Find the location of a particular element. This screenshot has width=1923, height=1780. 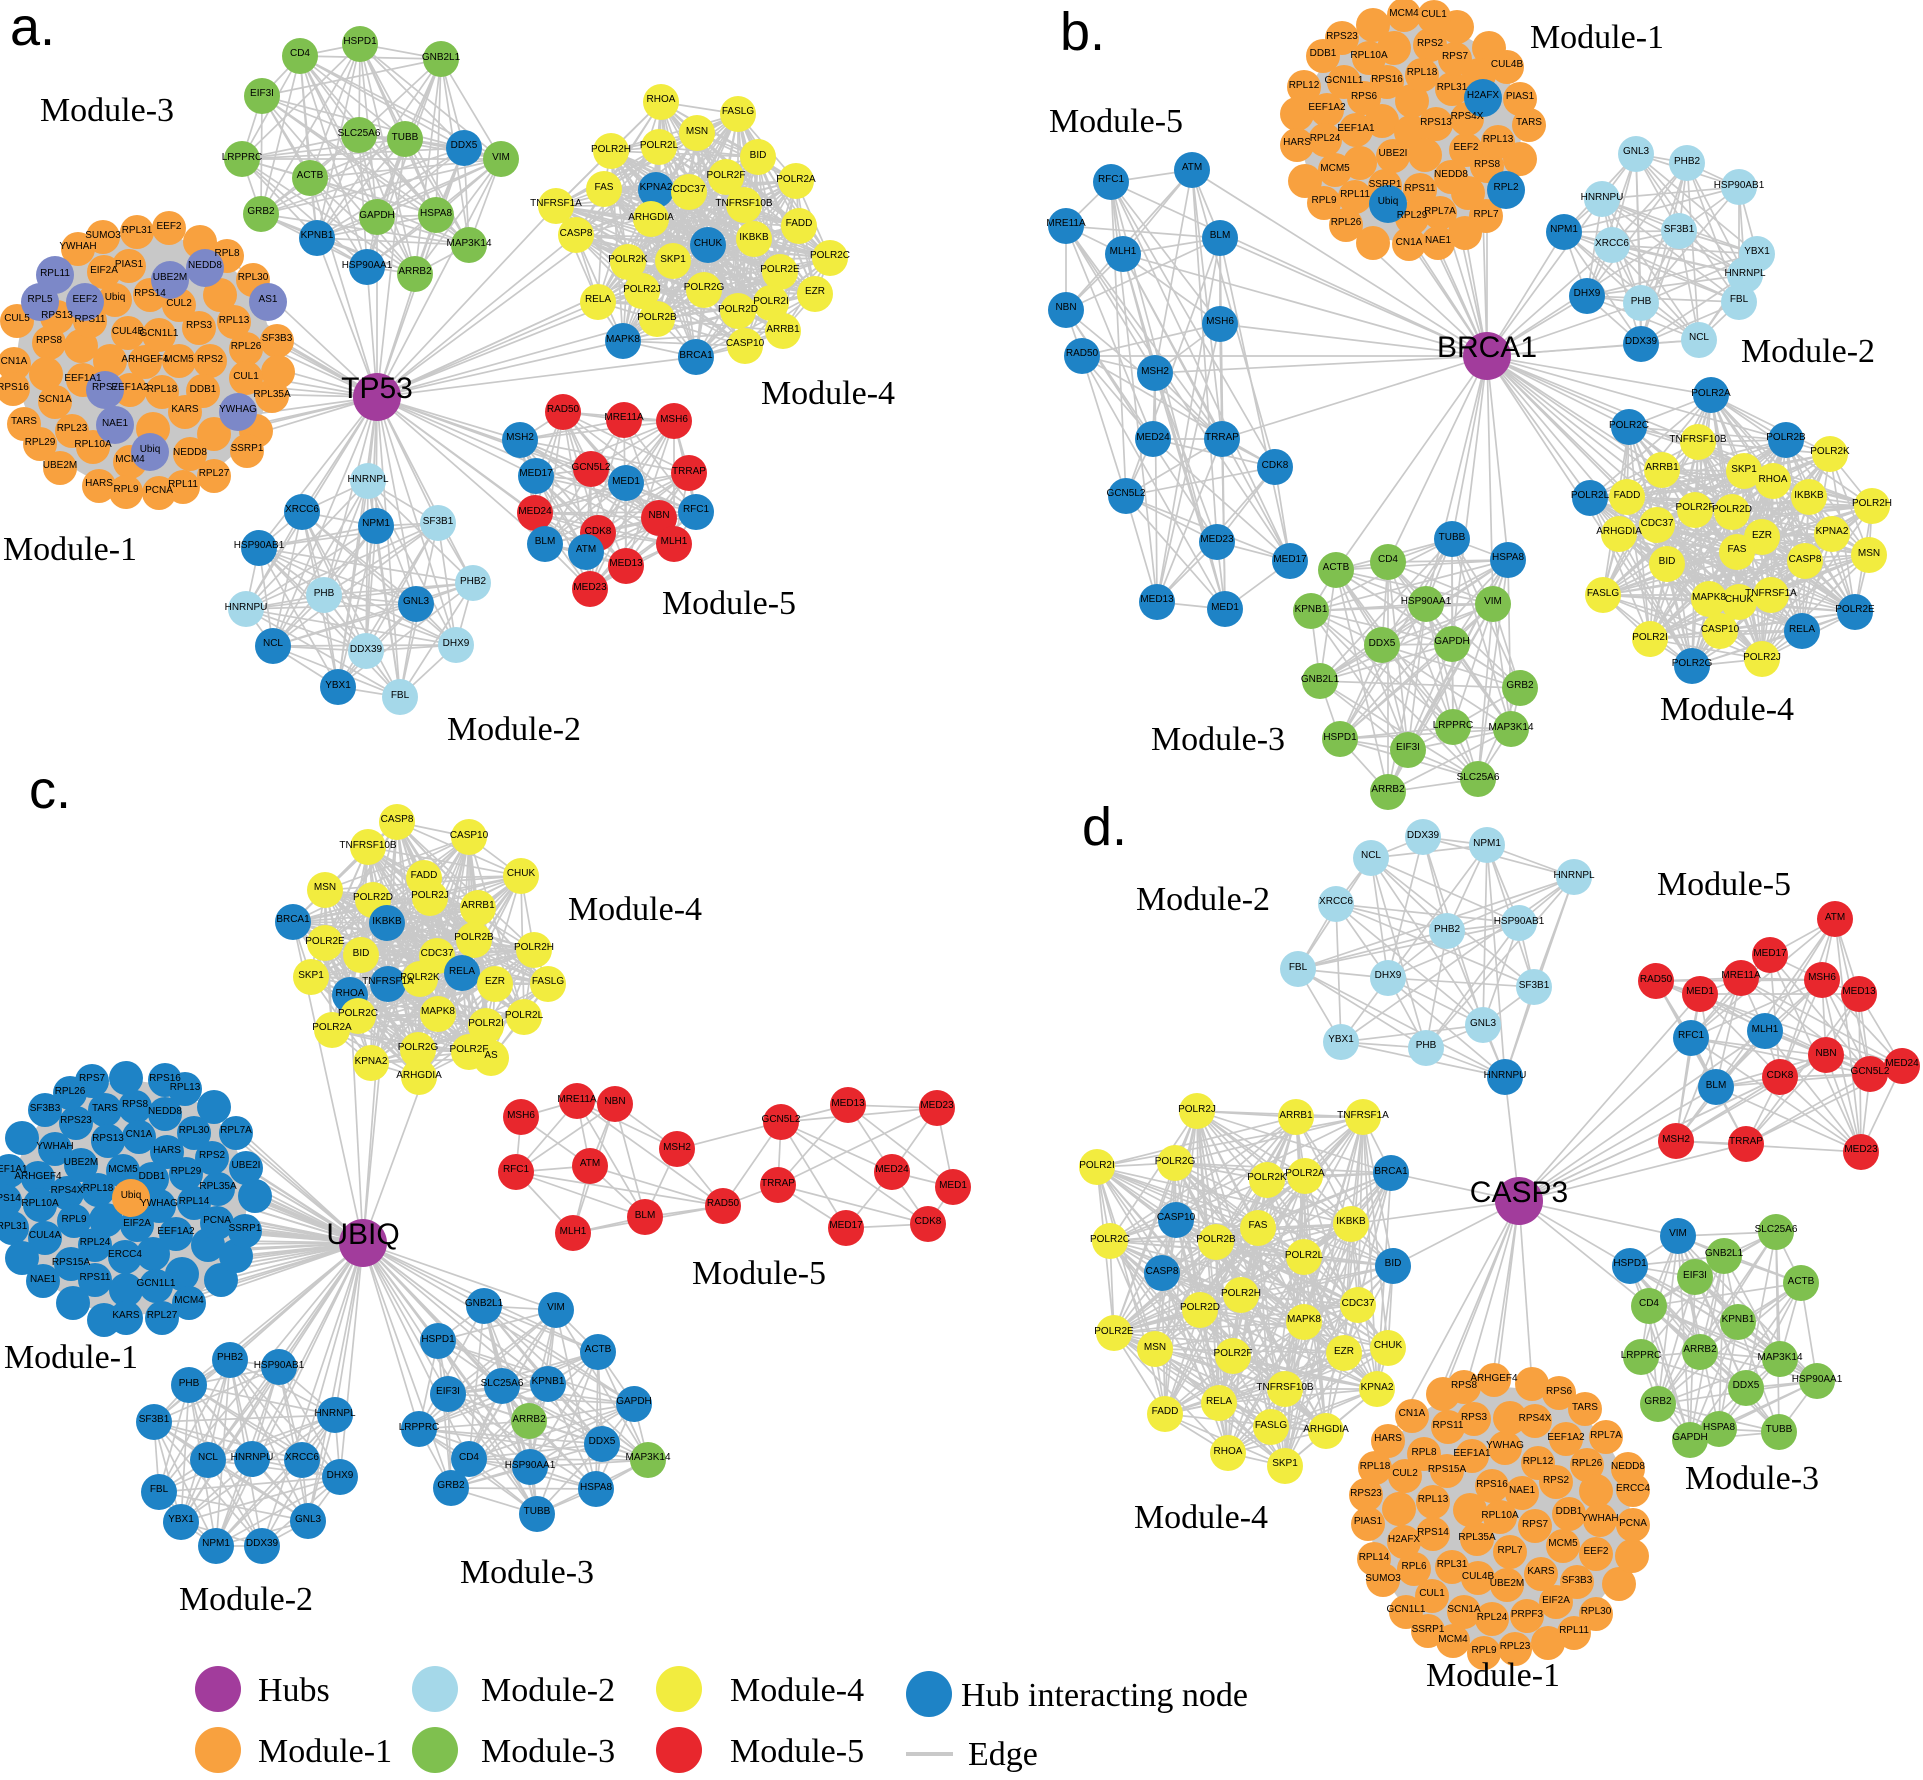

svg-text: POLR2J is located at coordinates (1762, 657).